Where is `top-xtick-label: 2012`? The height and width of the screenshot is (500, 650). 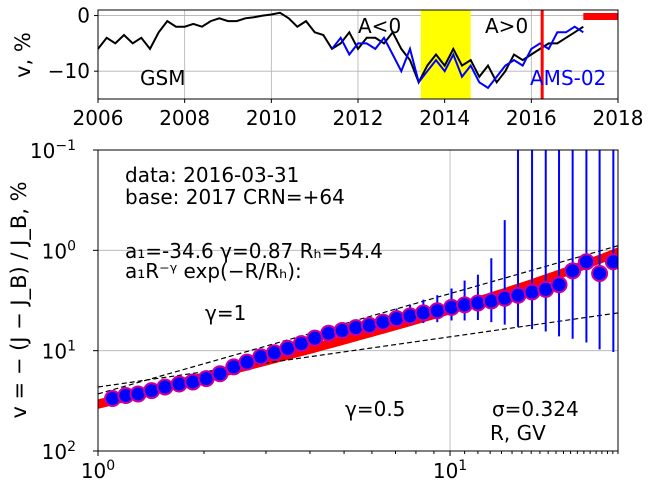
top-xtick-label: 2012 is located at coordinates (358, 118).